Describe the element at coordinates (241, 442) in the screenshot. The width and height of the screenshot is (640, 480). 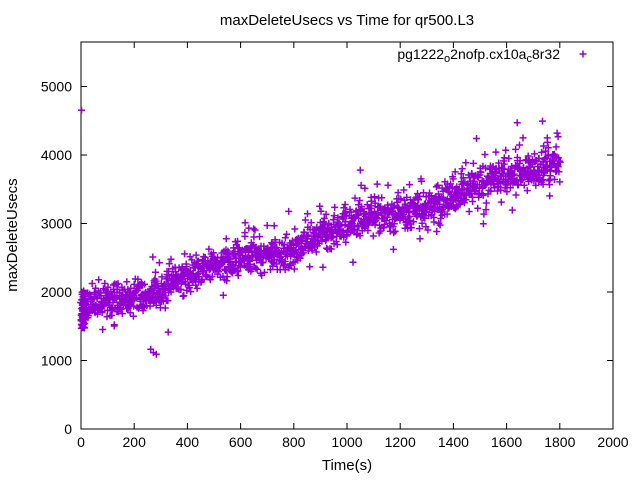
I see `x-tick-label: 600` at that location.